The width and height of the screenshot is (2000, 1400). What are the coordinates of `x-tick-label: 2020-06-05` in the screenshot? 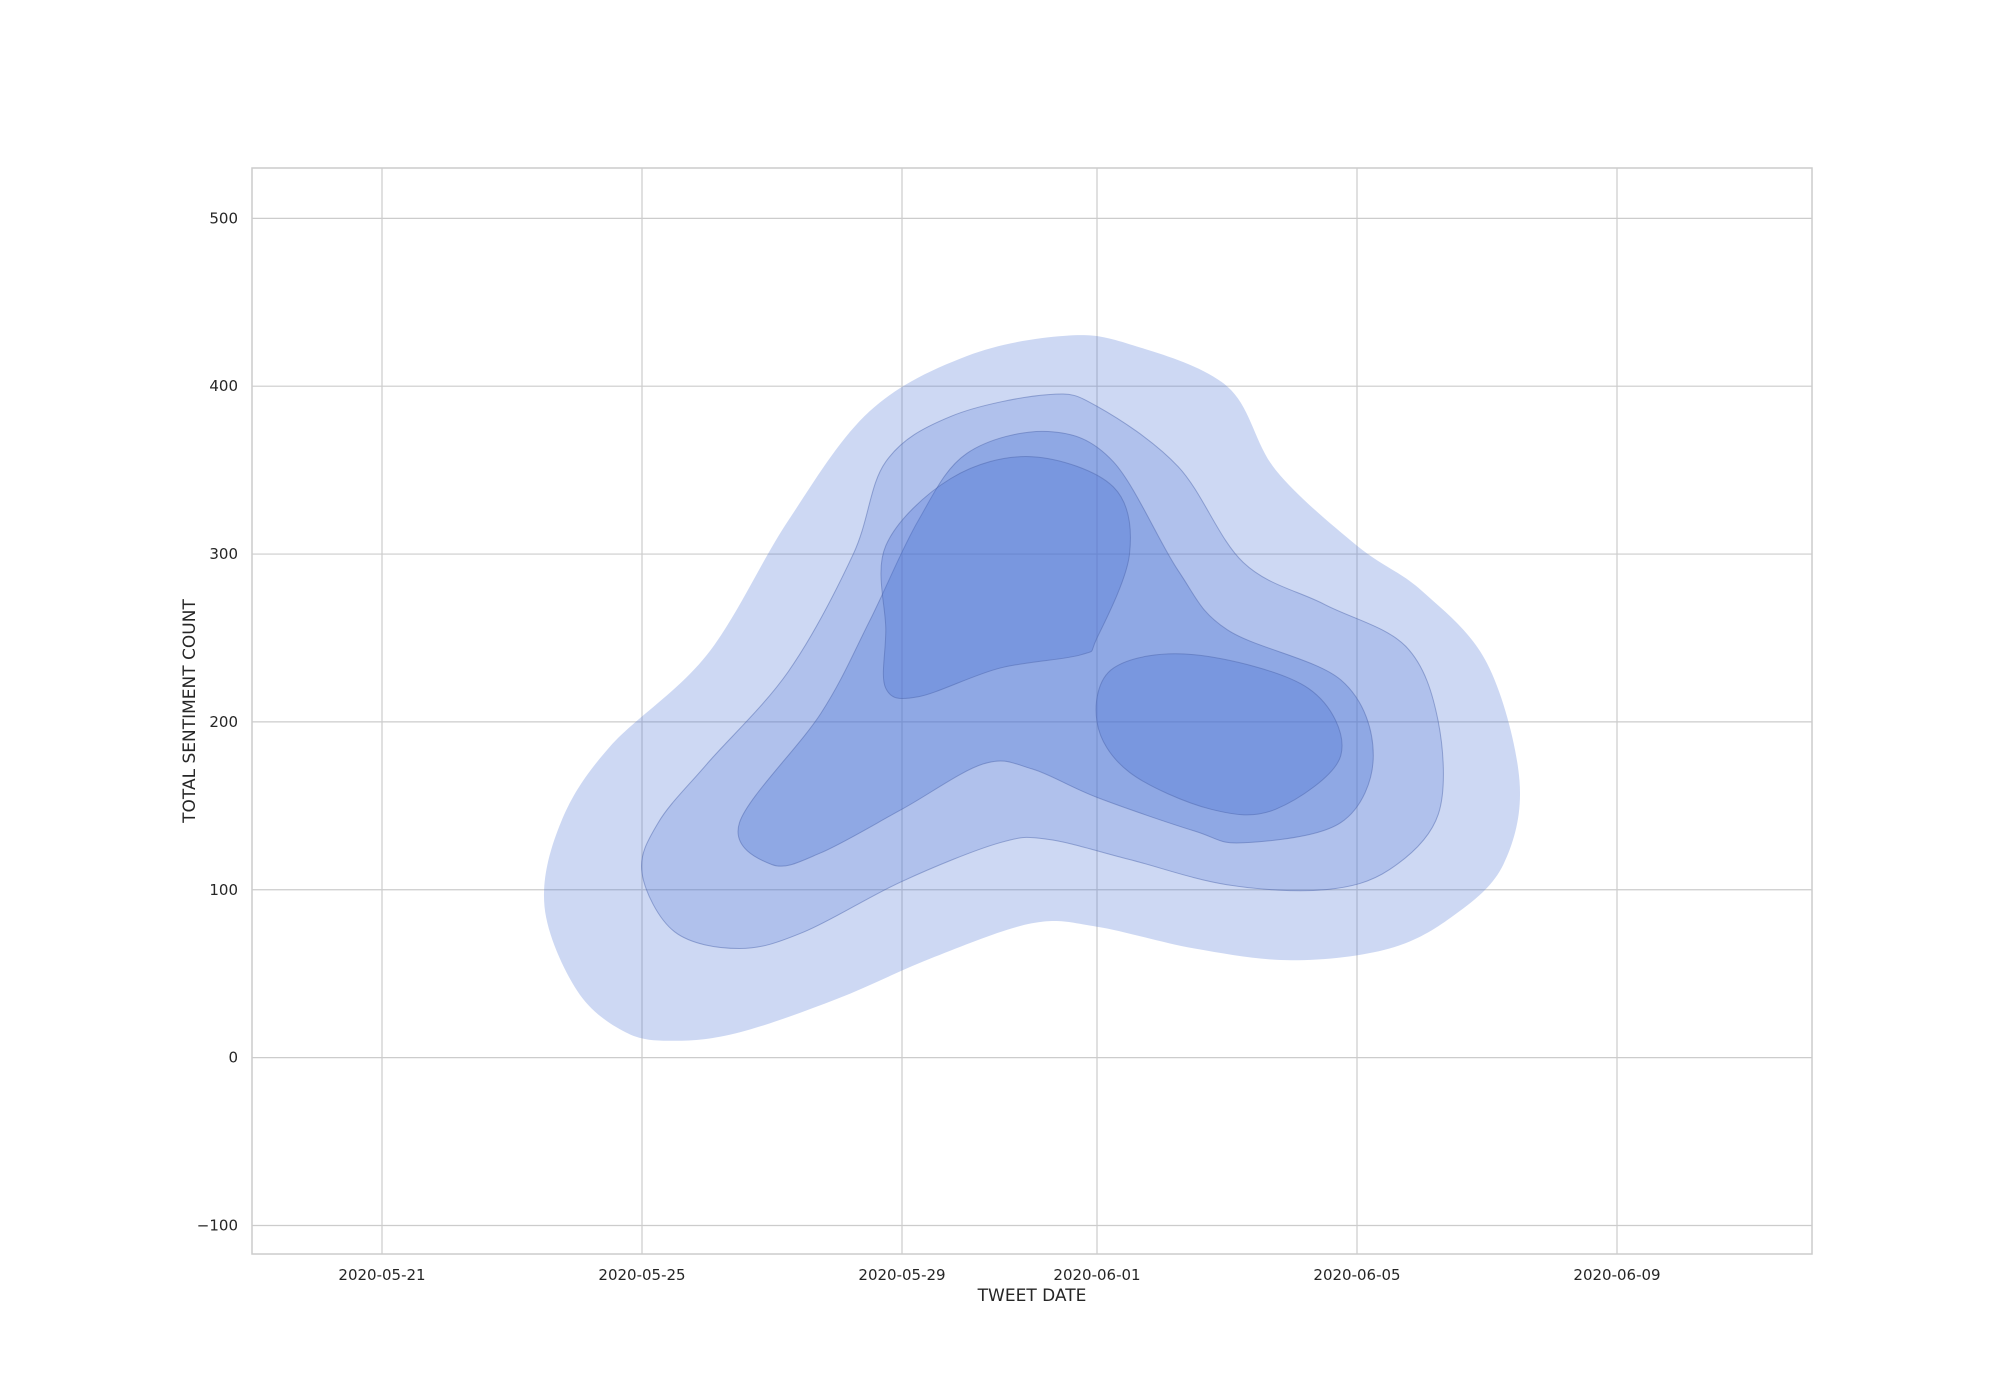 It's located at (1356, 1275).